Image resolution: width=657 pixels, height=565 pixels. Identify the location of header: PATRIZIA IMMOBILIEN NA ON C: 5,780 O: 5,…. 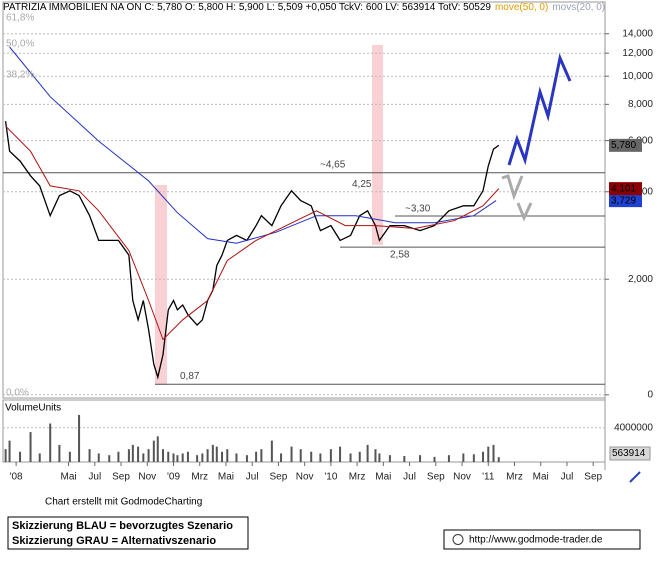
(304, 7).